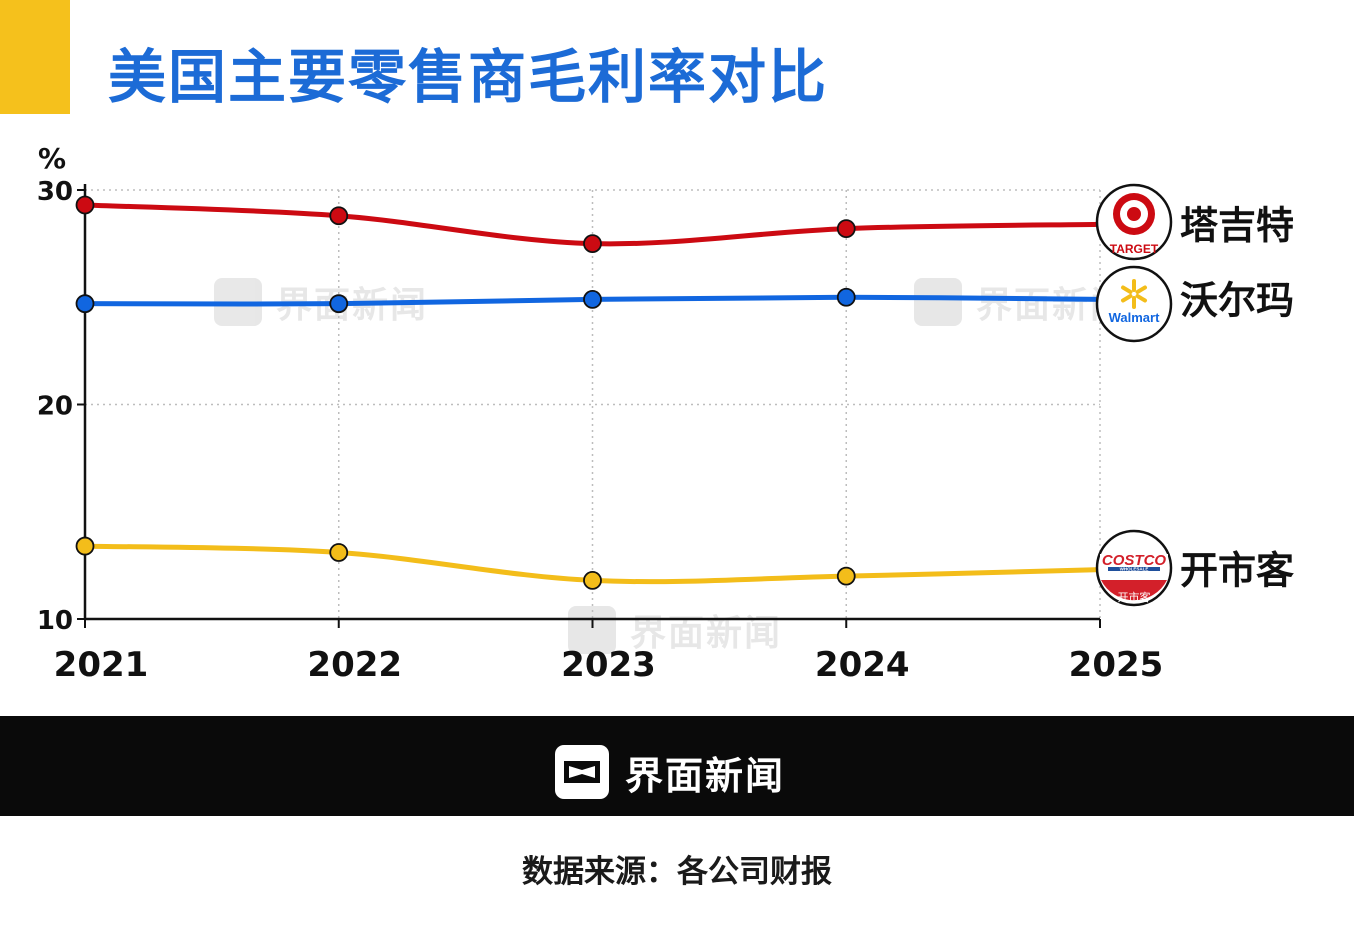  What do you see at coordinates (55, 192) in the screenshot?
I see `y-tick-label: 30` at bounding box center [55, 192].